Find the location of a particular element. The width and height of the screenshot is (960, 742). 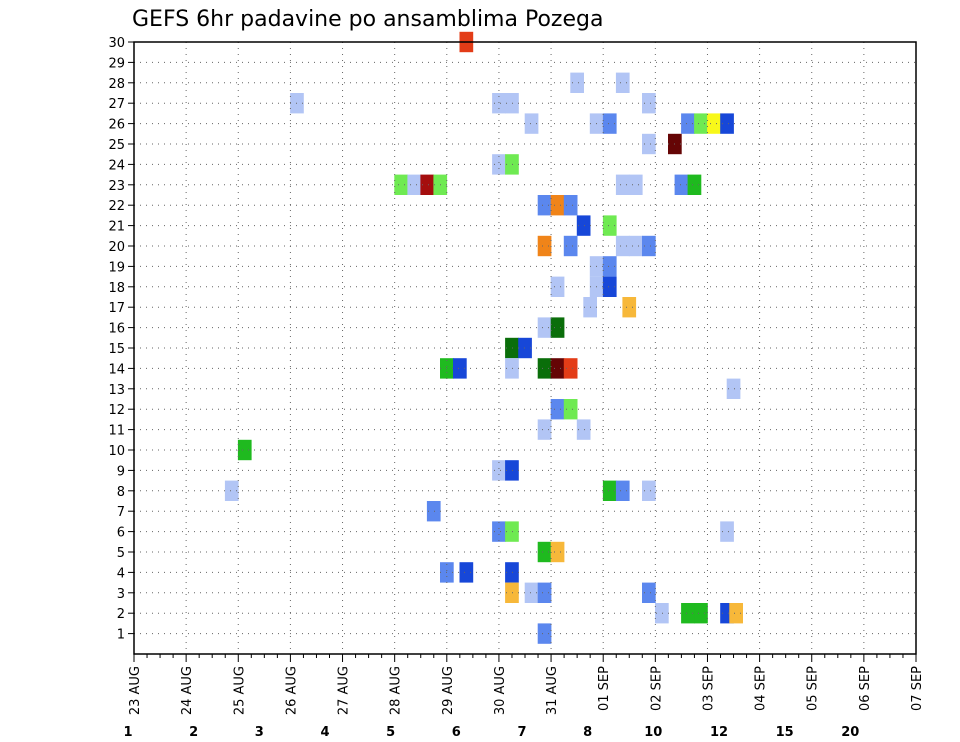

y-tick-label: 28 is located at coordinates (116, 84).